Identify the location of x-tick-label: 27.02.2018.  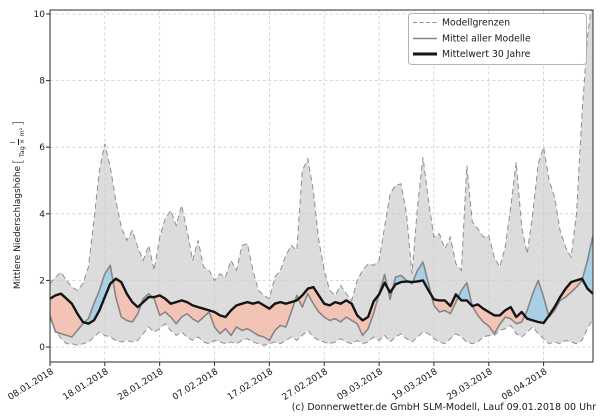
(305, 385).